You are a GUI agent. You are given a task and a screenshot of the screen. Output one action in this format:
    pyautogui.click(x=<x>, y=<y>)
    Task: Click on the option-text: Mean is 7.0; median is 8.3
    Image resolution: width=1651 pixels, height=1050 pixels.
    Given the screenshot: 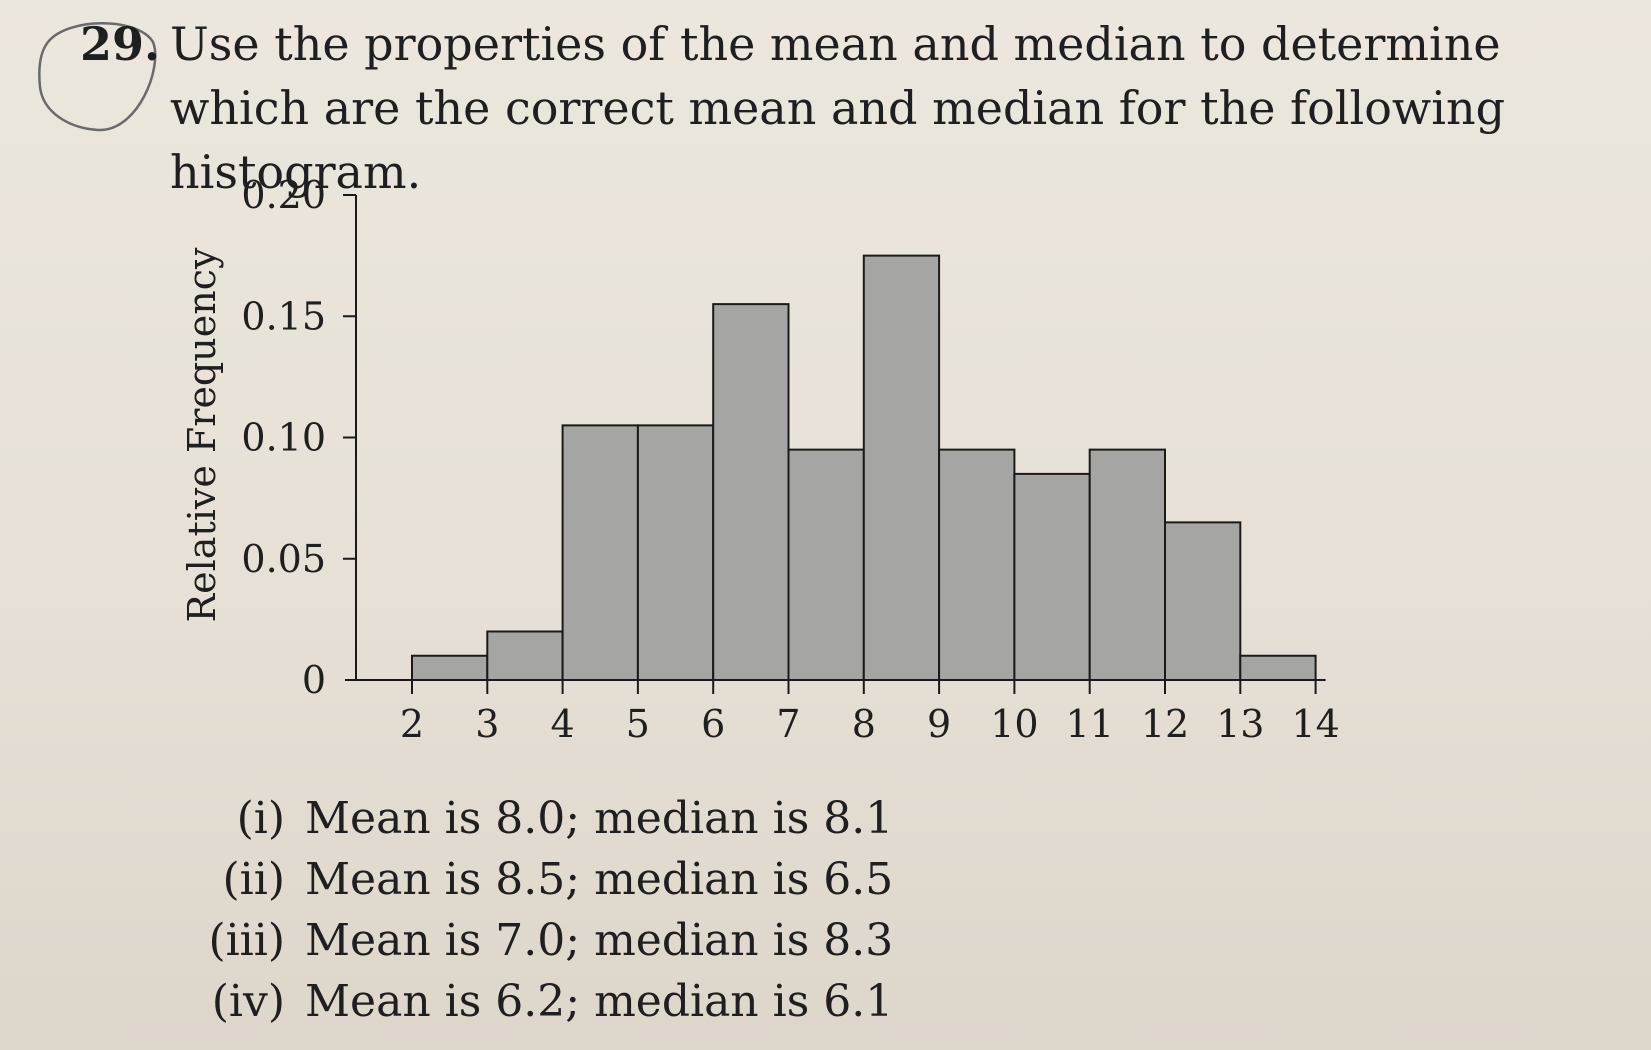 What is the action you would take?
    pyautogui.click(x=599, y=940)
    